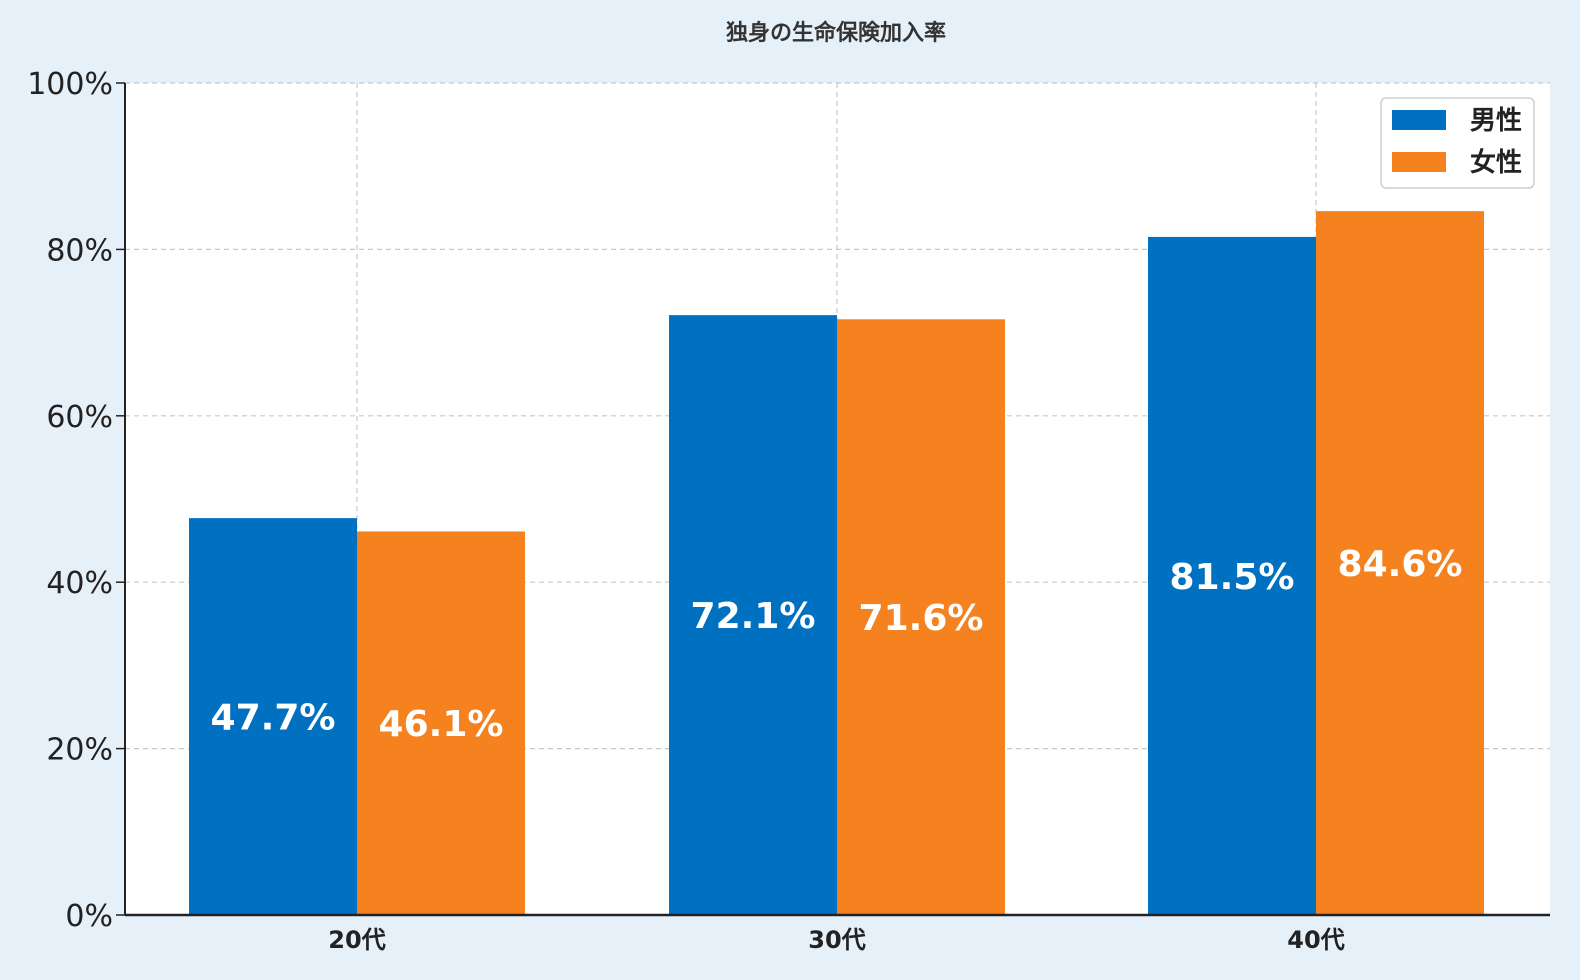 The height and width of the screenshot is (980, 1580). What do you see at coordinates (1315, 940) in the screenshot?
I see `x-tick-label: 40代` at bounding box center [1315, 940].